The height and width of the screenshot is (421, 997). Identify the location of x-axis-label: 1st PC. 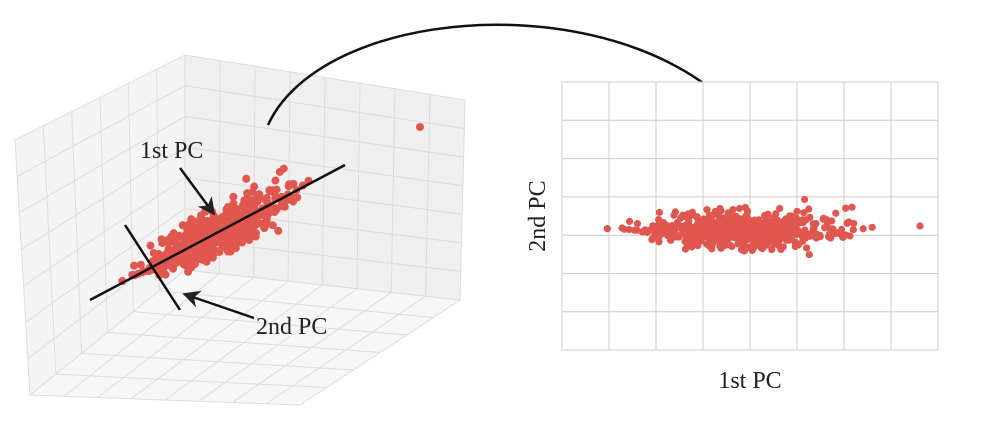
(749, 381).